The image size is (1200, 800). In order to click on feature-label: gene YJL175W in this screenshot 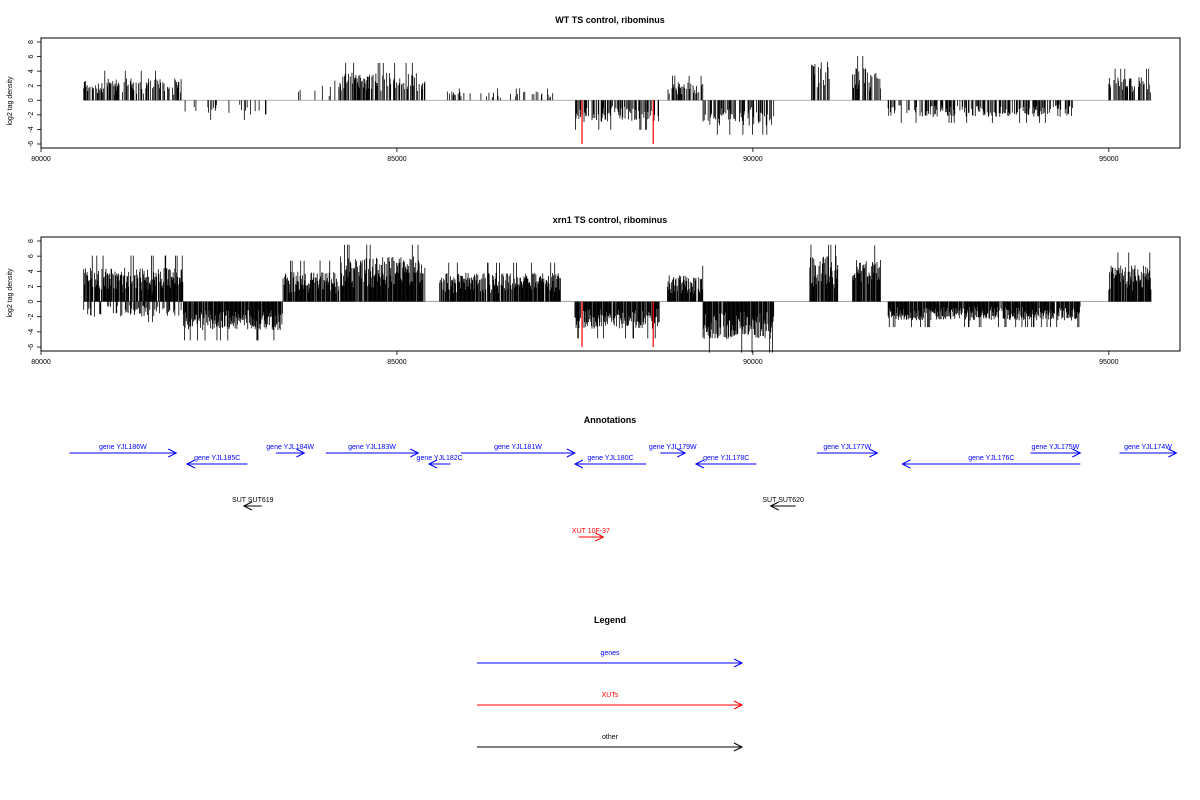, I will do `click(1056, 447)`.